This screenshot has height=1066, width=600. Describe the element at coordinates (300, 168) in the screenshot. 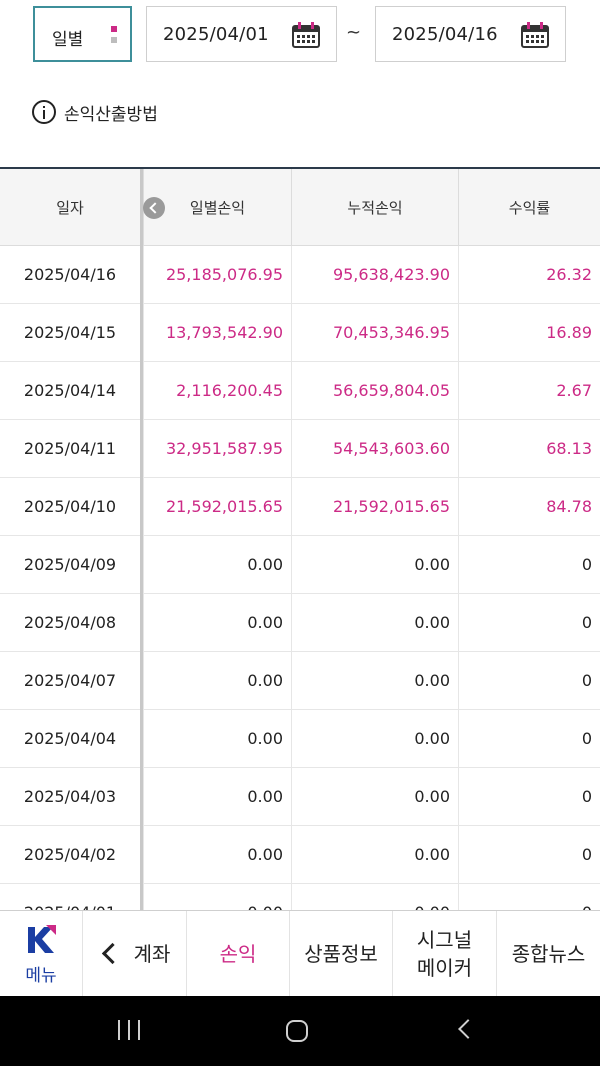

I see `table-top-border` at that location.